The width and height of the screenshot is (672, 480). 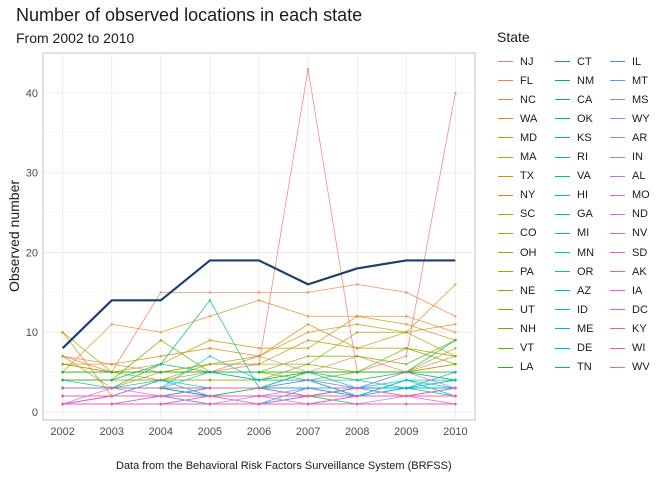 I want to click on legend-item-ak: AK, so click(x=628, y=271).